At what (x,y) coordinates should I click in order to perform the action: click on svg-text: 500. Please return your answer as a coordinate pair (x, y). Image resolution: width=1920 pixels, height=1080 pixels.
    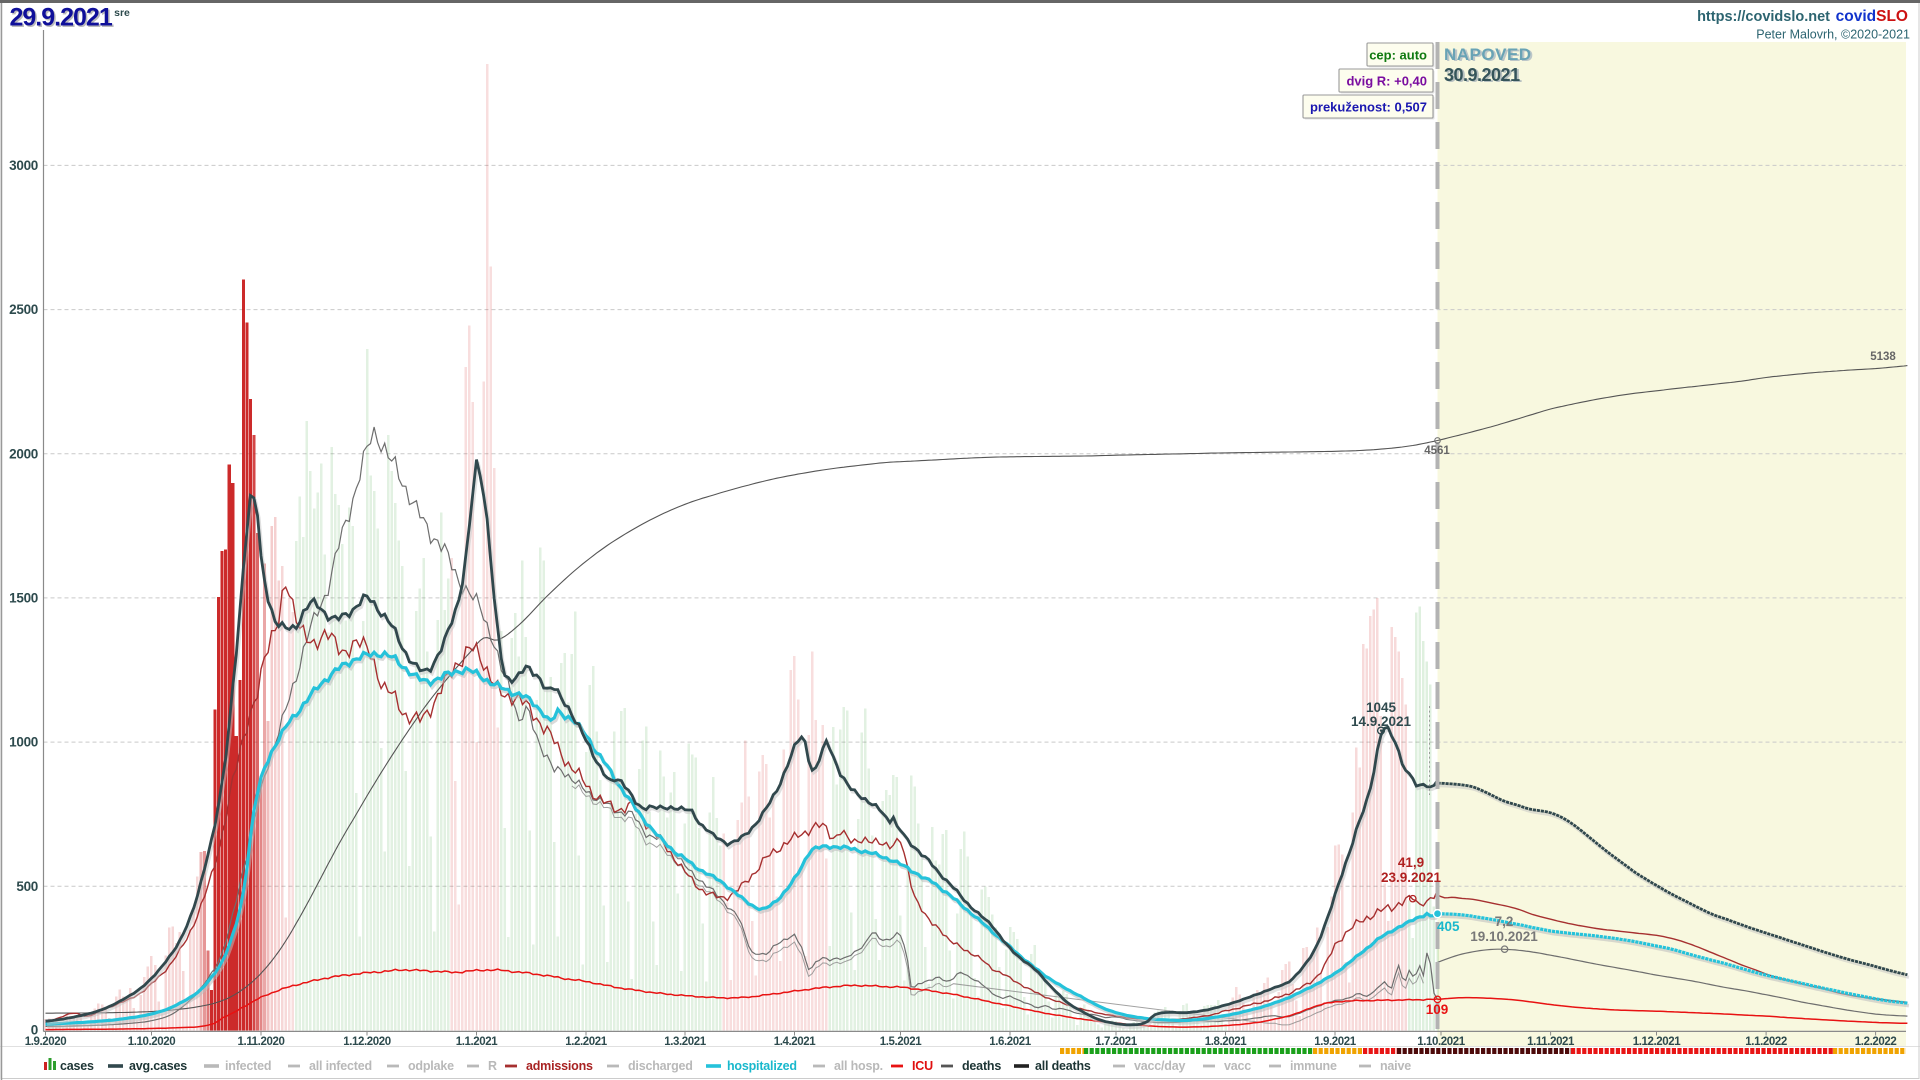
    Looking at the image, I should click on (27, 886).